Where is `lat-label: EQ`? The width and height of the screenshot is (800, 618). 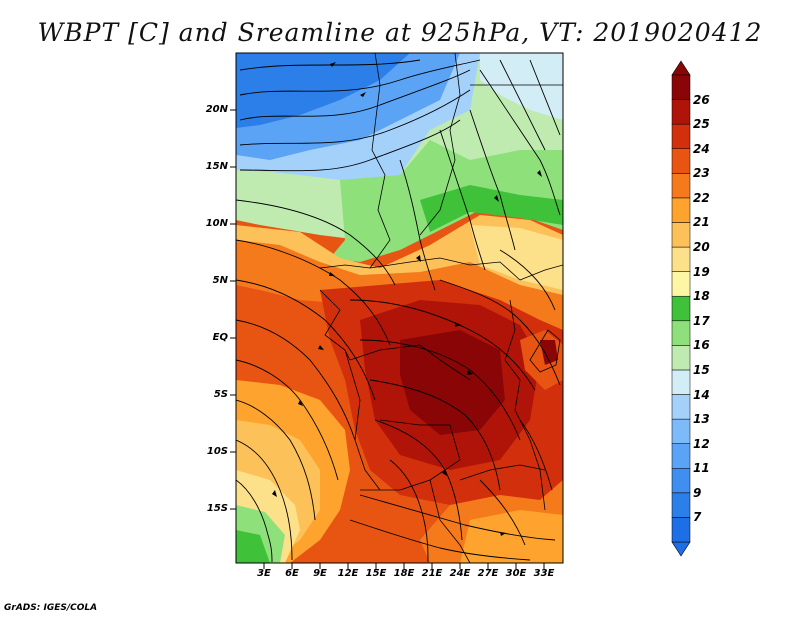
lat-label: EQ is located at coordinates (220, 337).